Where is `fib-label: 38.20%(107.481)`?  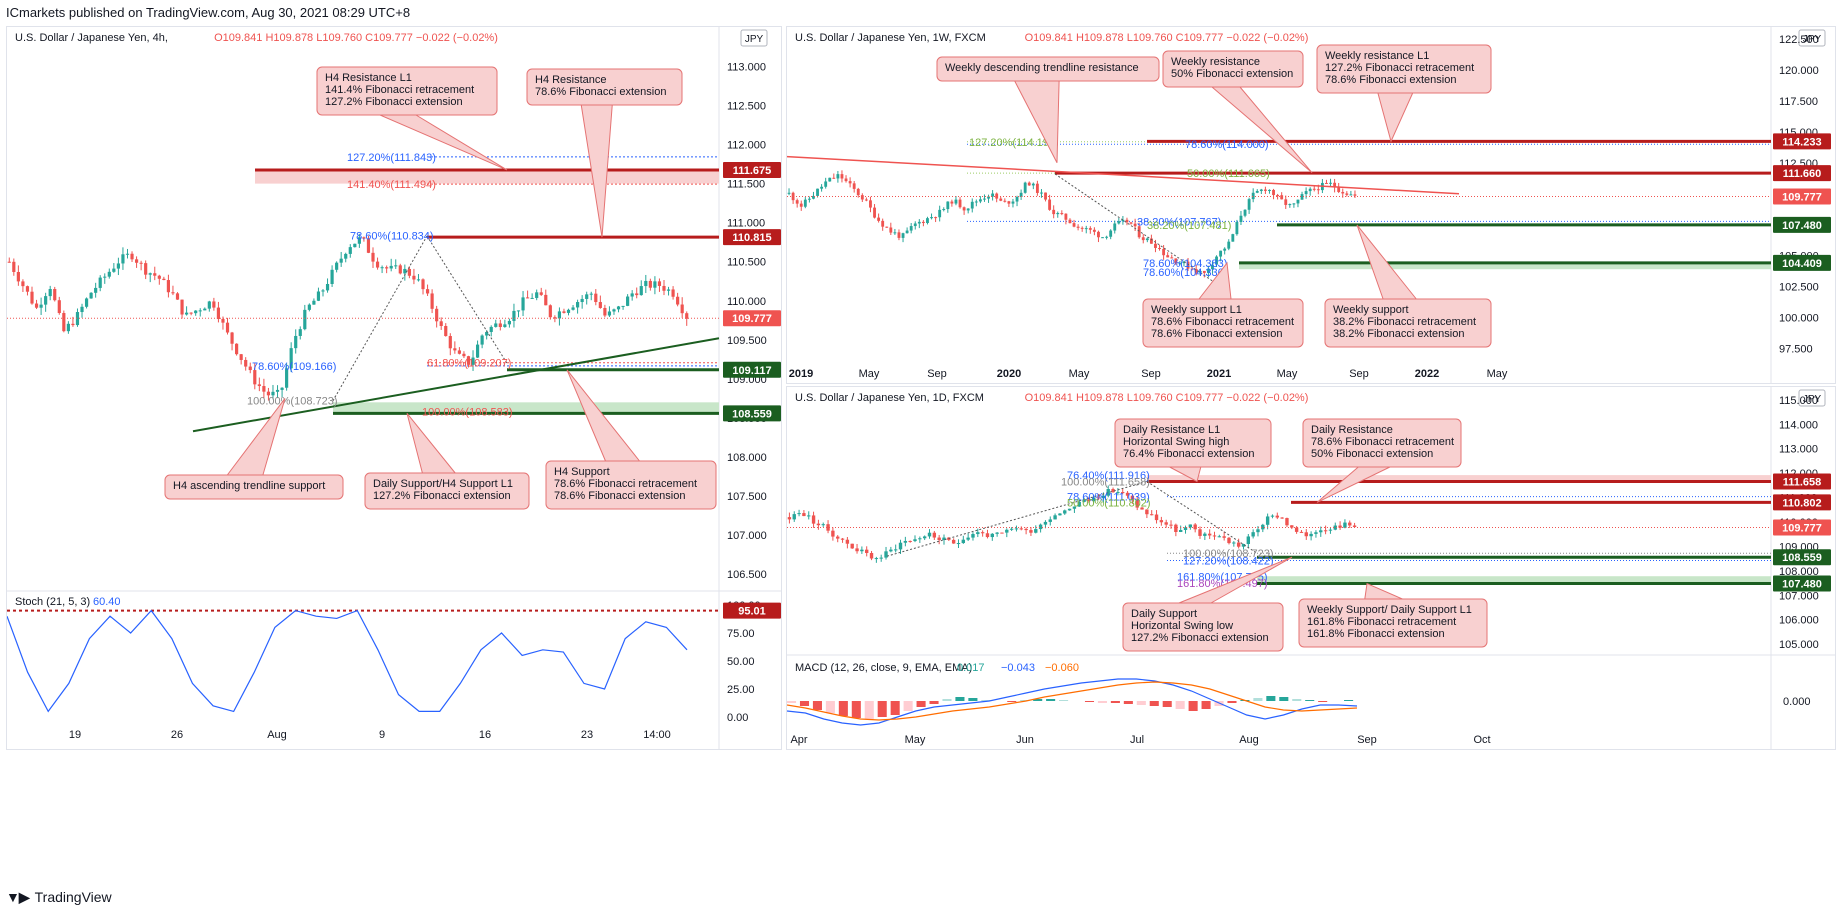 fib-label: 38.20%(107.481) is located at coordinates (1189, 226).